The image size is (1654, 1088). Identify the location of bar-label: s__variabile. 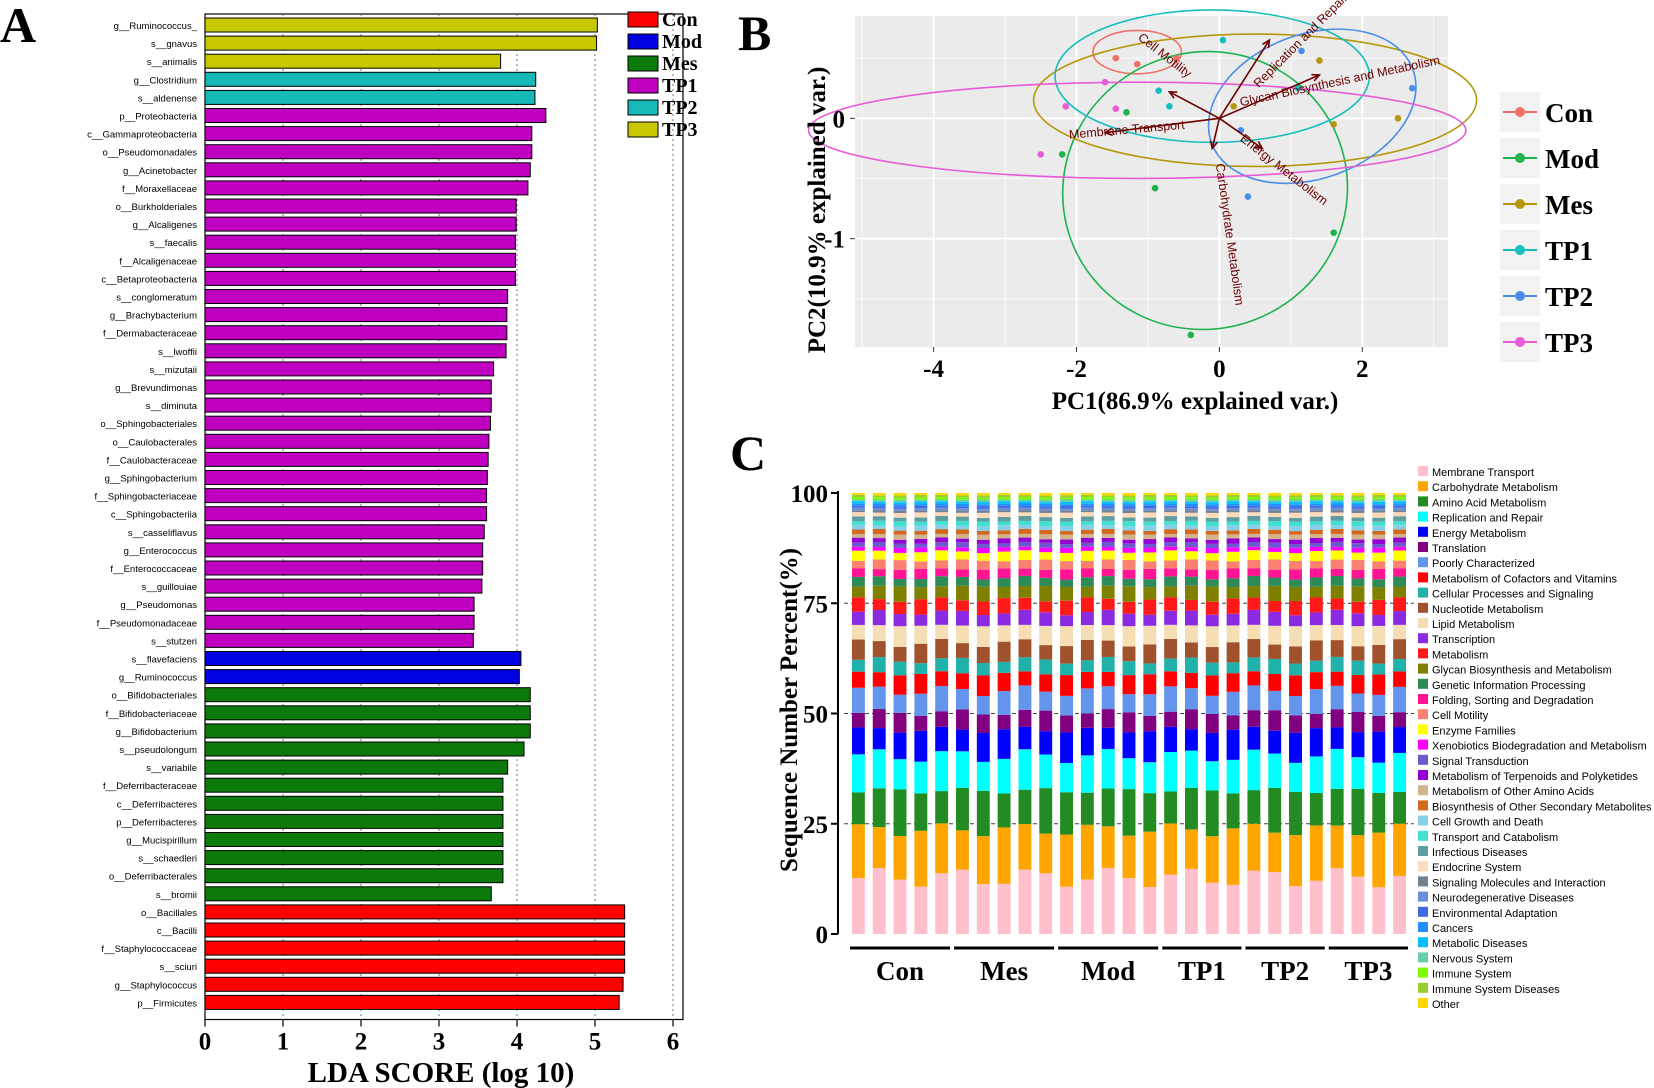
(171, 768).